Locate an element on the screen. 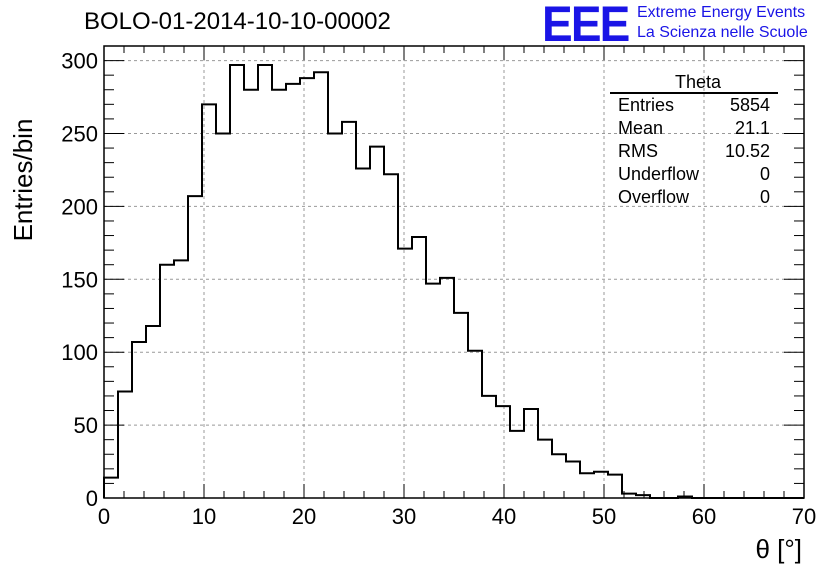 This screenshot has width=836, height=572. x-tick-label: 0 is located at coordinates (104, 516).